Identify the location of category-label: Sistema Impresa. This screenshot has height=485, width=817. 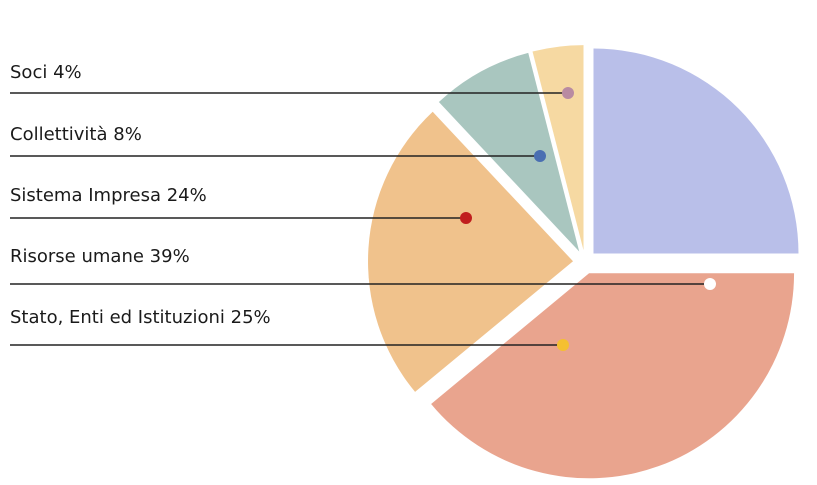
(85, 195).